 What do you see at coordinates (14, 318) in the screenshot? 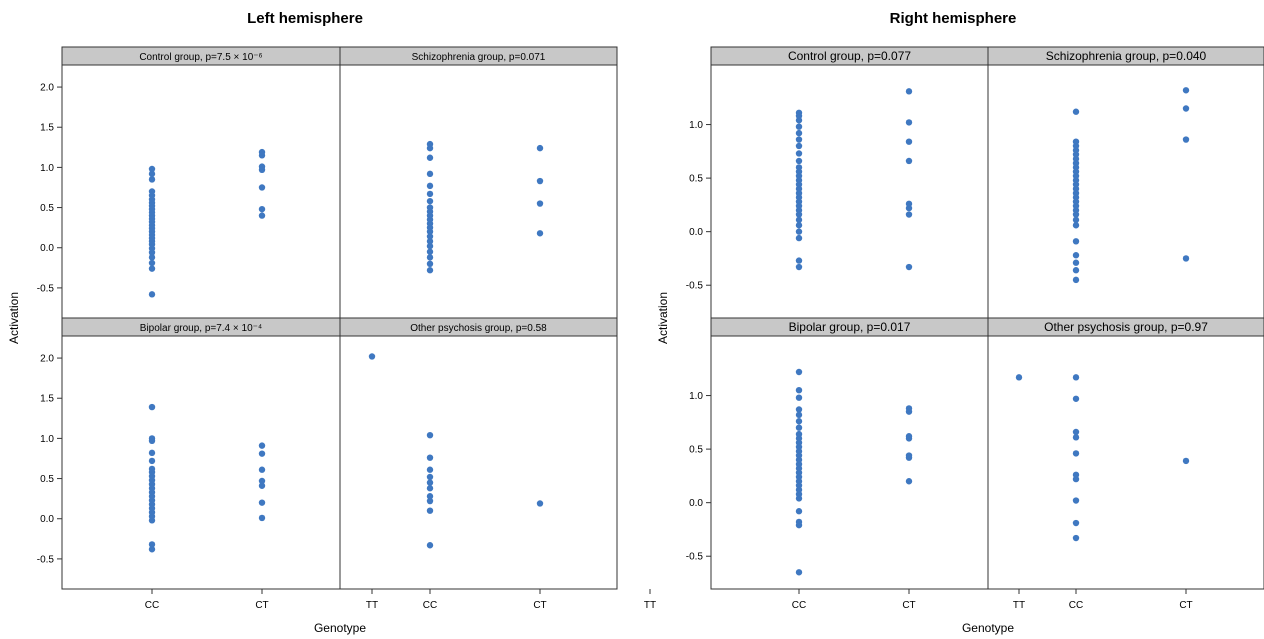
I see `y-axis-label: Activation` at bounding box center [14, 318].